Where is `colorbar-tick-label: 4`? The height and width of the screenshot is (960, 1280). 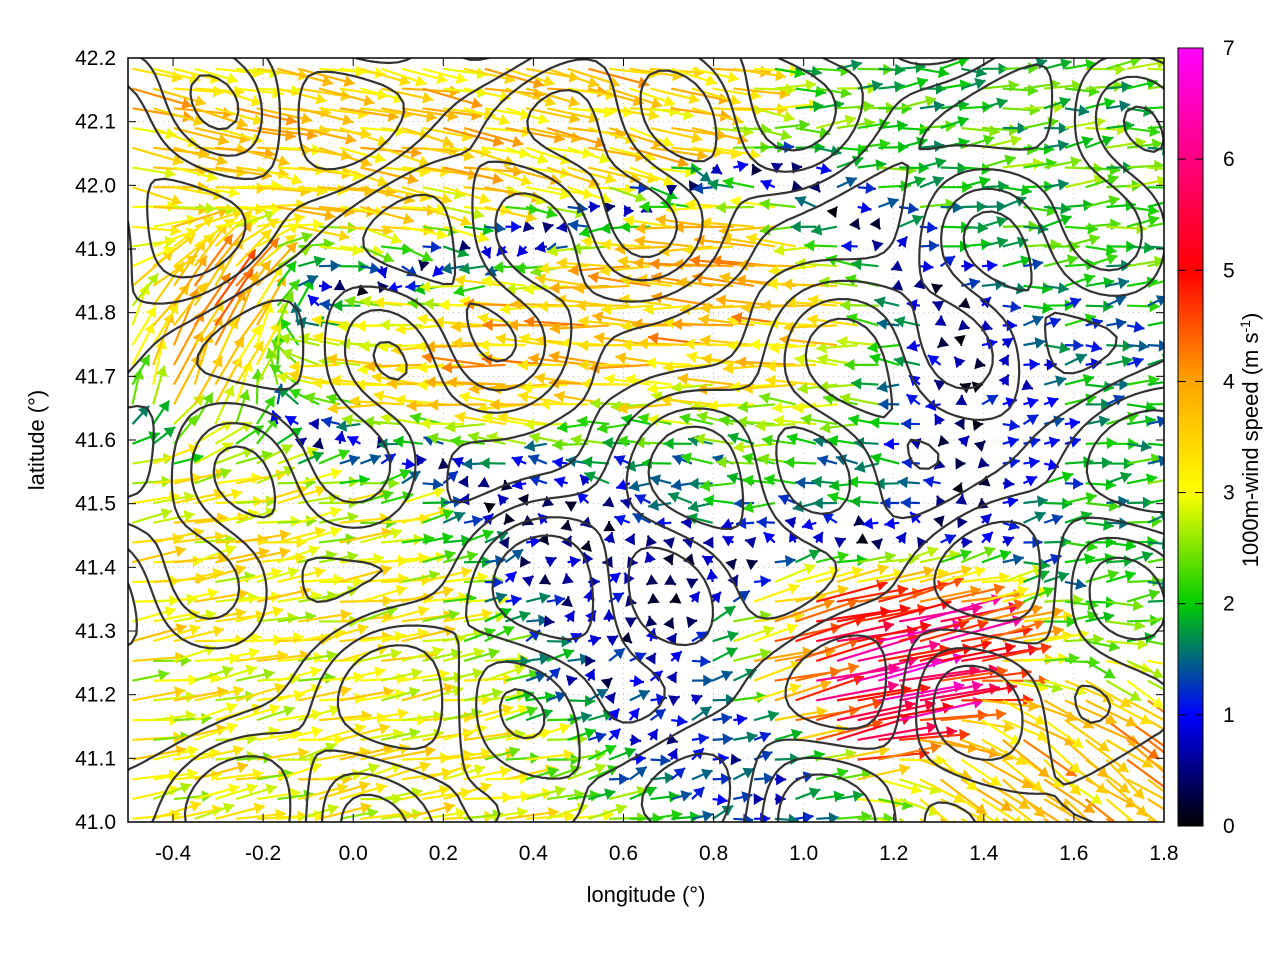
colorbar-tick-label: 4 is located at coordinates (1229, 381).